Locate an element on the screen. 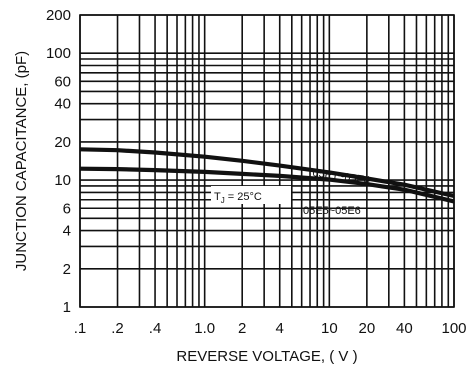 The image size is (472, 369). annotation-tj-rest: = 25°C is located at coordinates (243, 197).